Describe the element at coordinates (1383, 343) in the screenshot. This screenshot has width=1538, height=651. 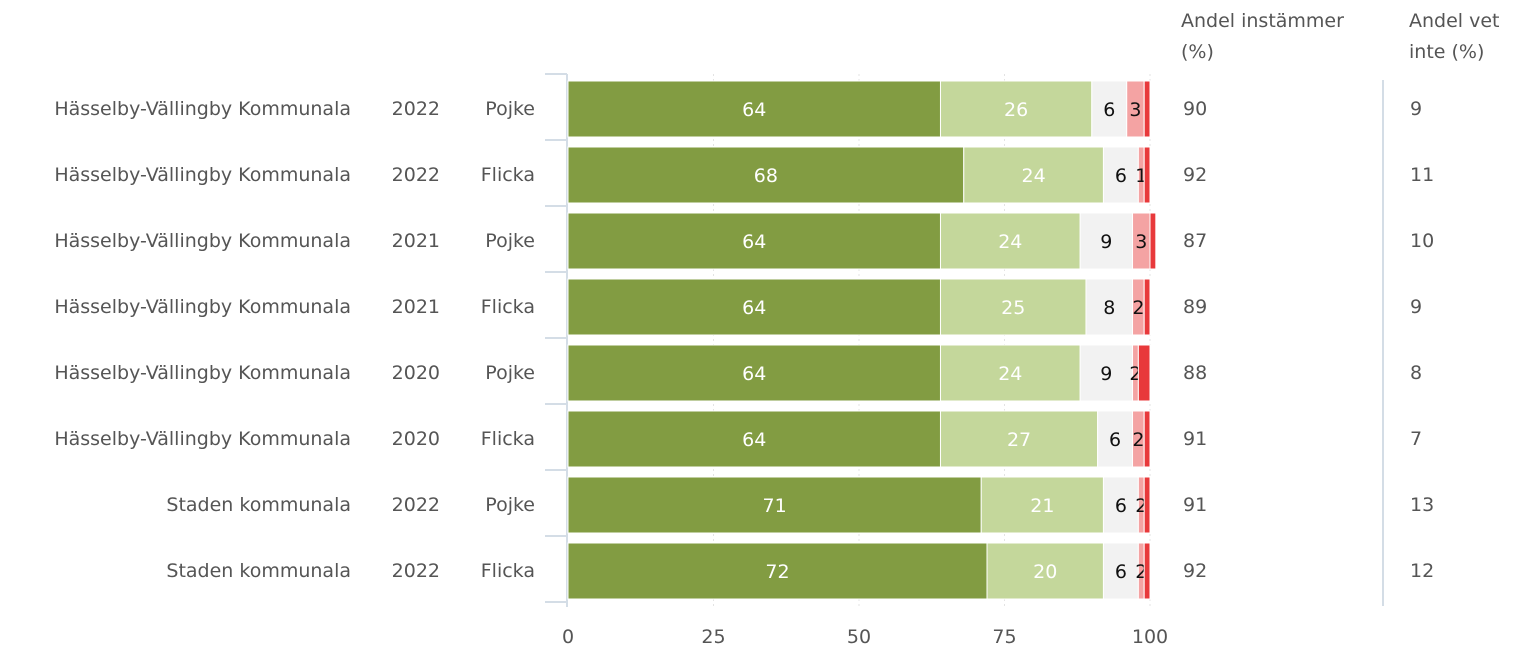
I see `separator-line` at that location.